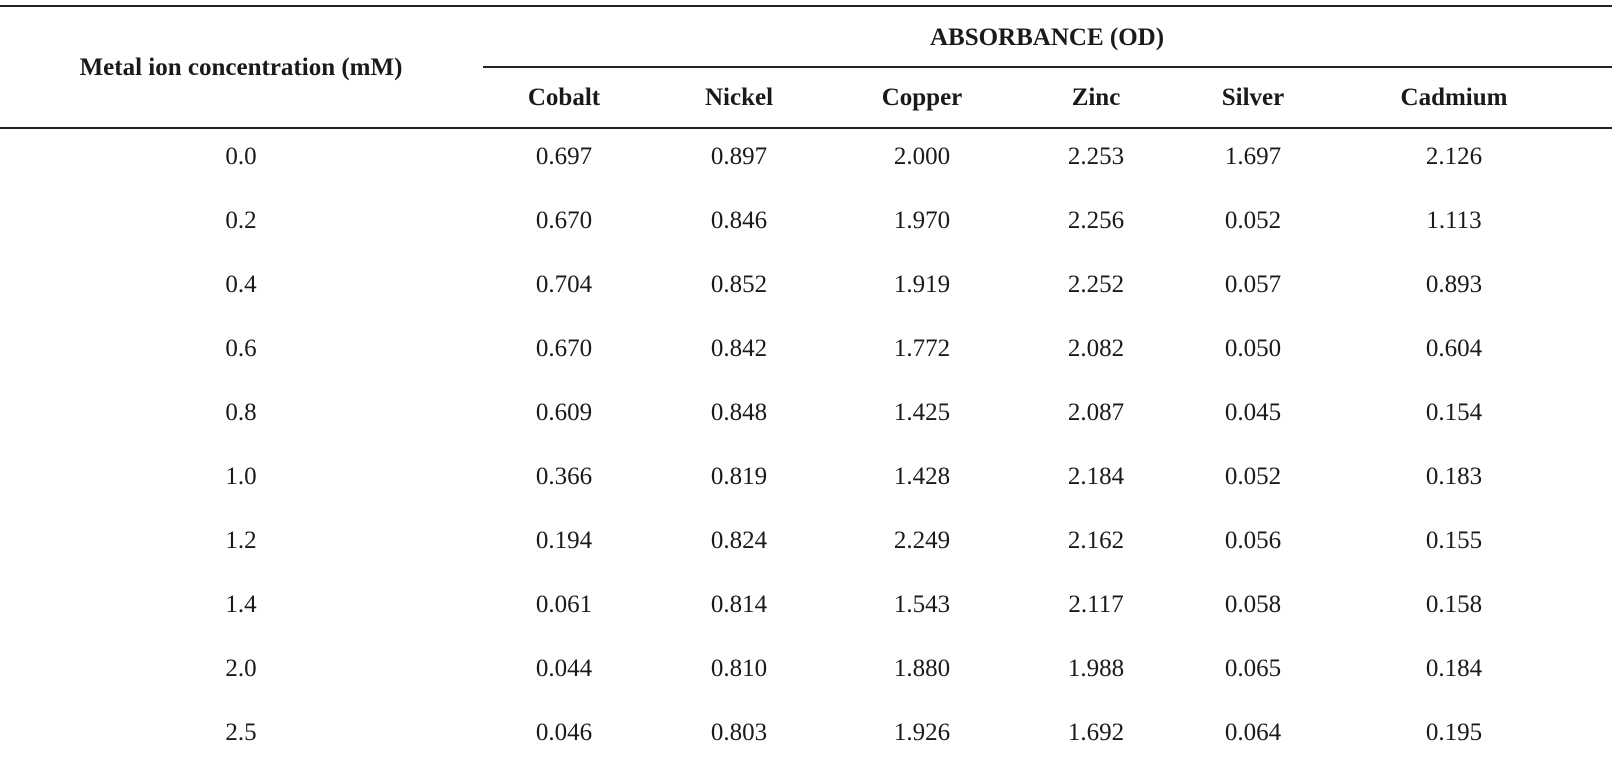 Image resolution: width=1612 pixels, height=774 pixels. I want to click on cell-copper: 2.249, so click(922, 540).